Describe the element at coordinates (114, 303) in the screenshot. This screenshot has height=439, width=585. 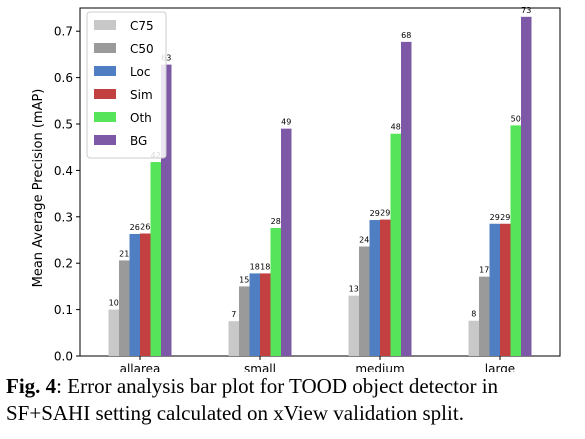
I see `bar-value-label: 10` at that location.